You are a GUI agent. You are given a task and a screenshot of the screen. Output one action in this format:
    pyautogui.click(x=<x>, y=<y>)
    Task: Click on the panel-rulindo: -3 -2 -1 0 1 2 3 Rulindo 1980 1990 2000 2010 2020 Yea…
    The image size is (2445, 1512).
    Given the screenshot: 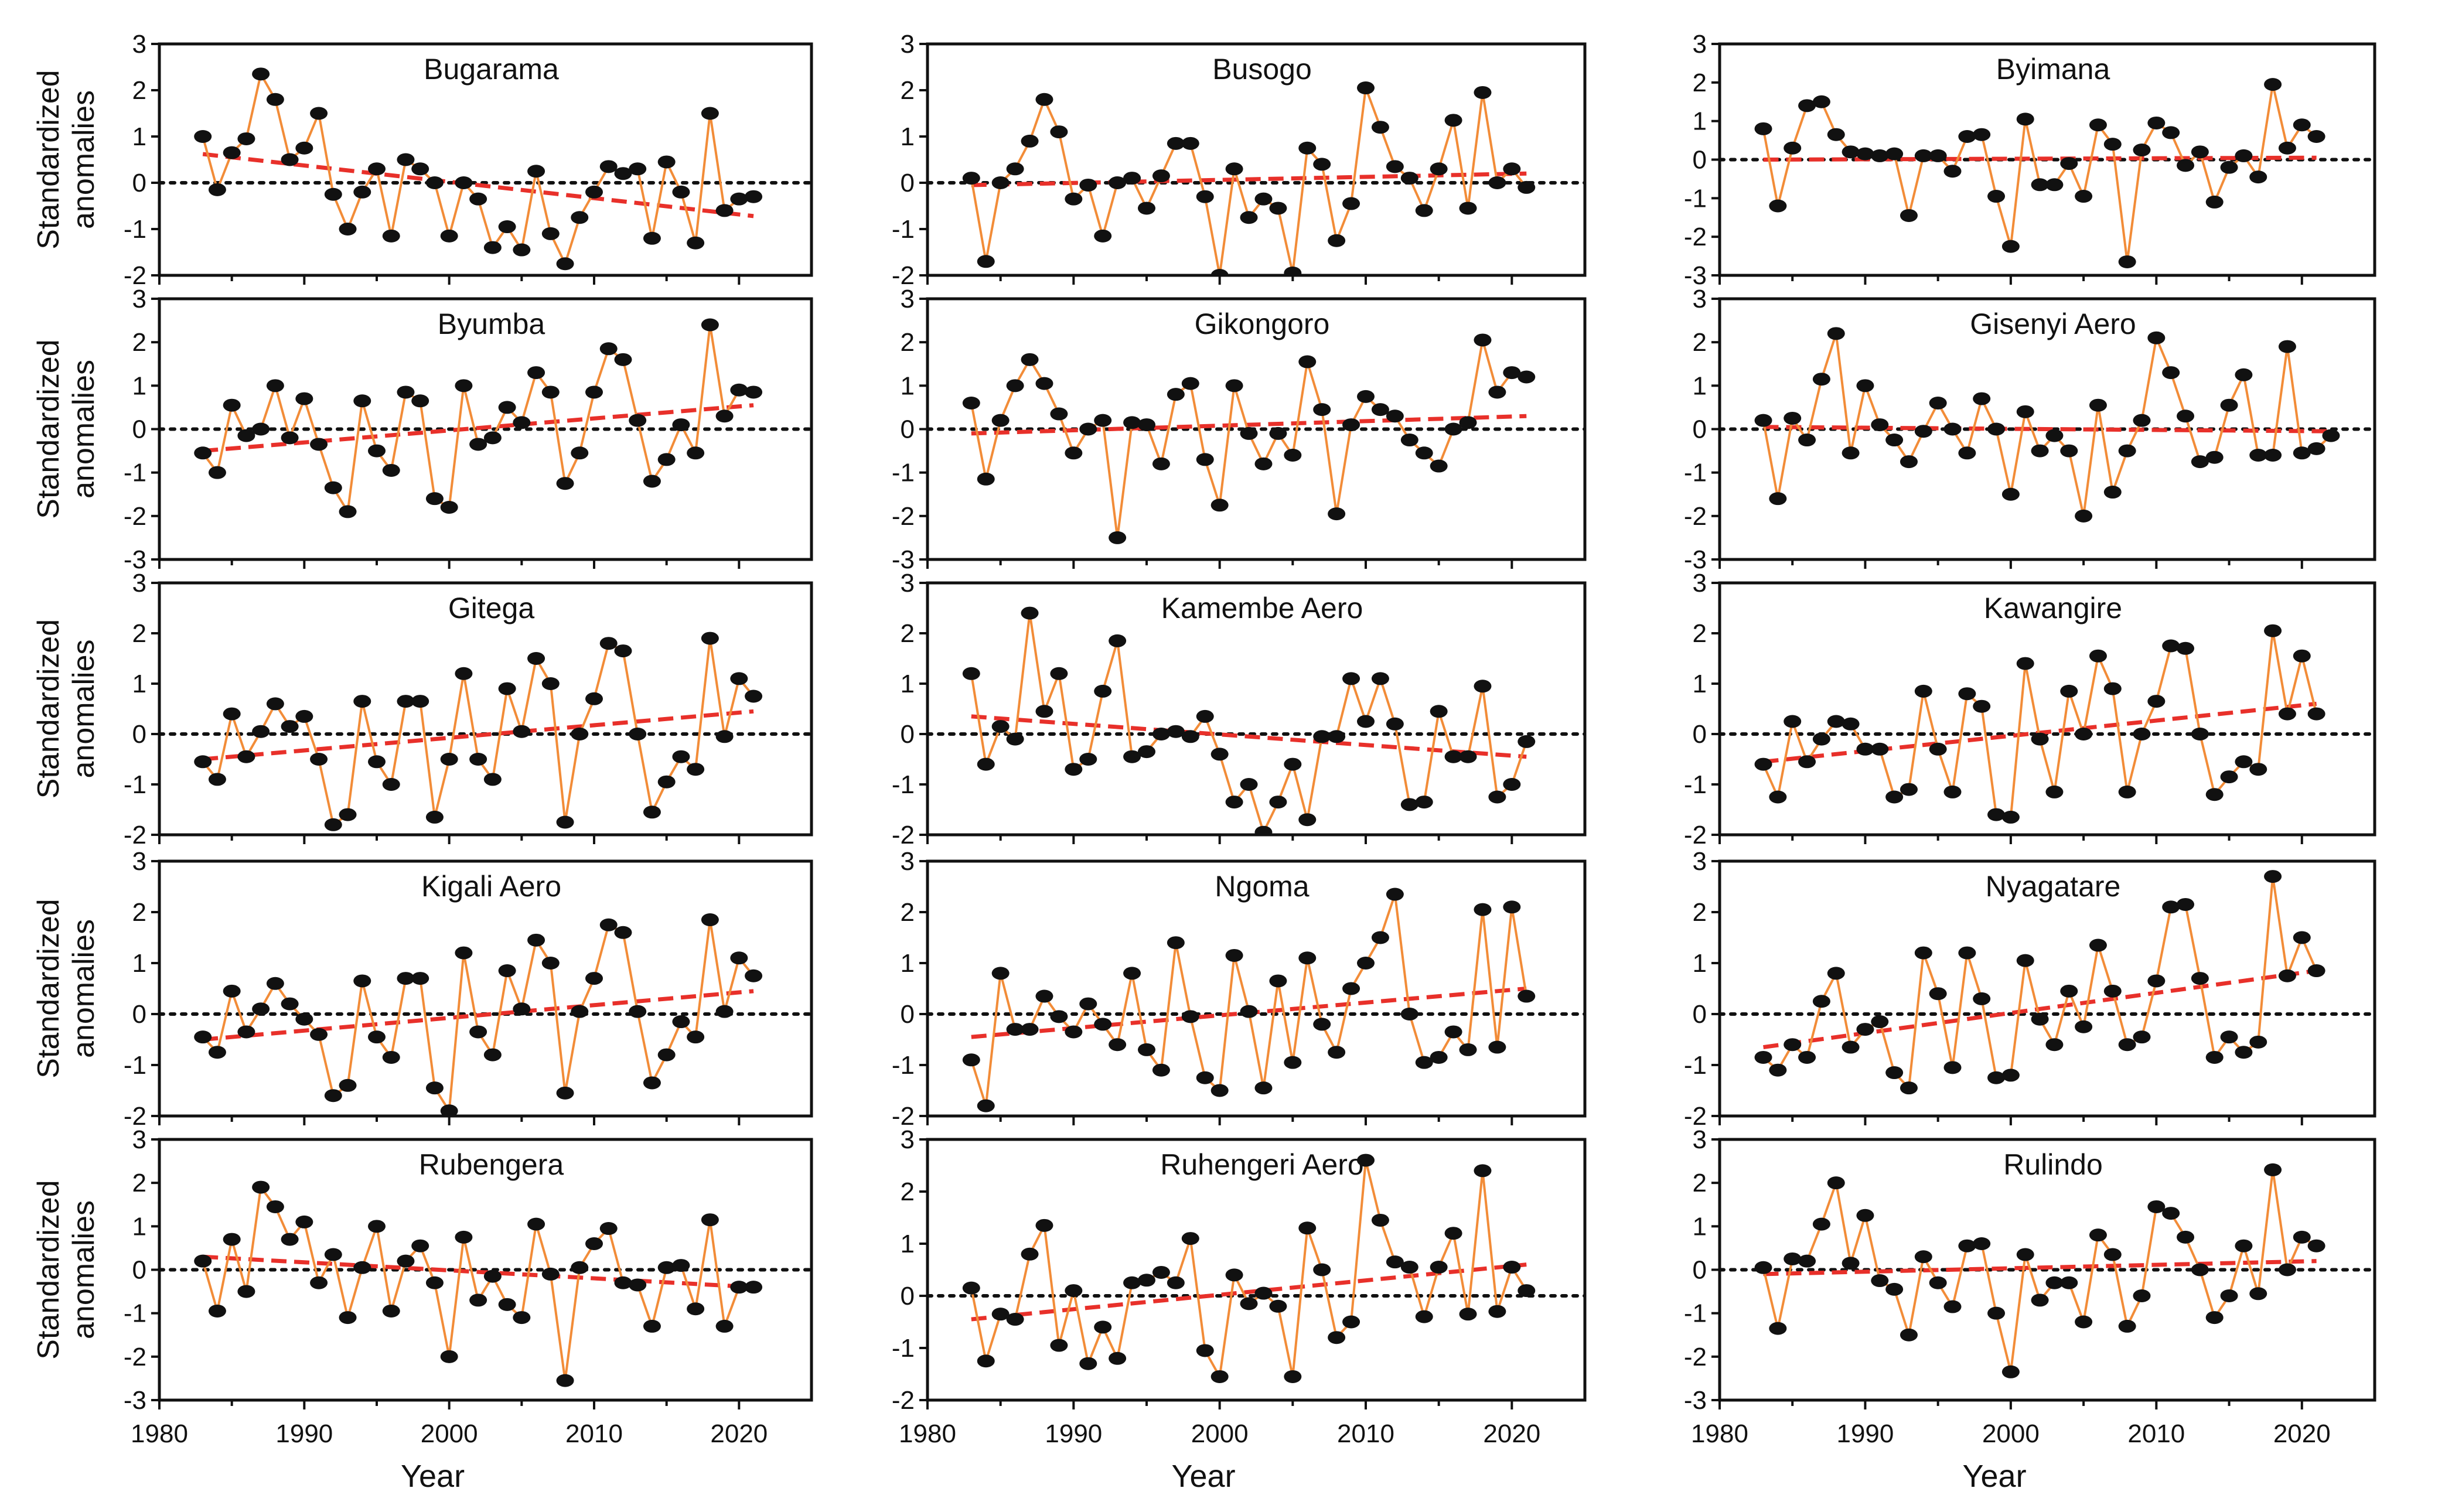 What is the action you would take?
    pyautogui.click(x=2030, y=1309)
    